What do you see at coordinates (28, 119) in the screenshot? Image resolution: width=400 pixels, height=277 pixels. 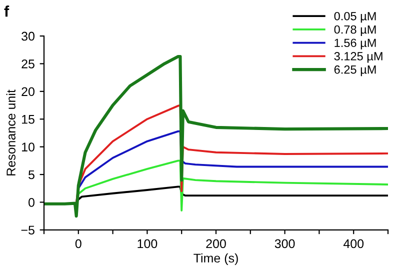 I see `y-tick-label: 15` at bounding box center [28, 119].